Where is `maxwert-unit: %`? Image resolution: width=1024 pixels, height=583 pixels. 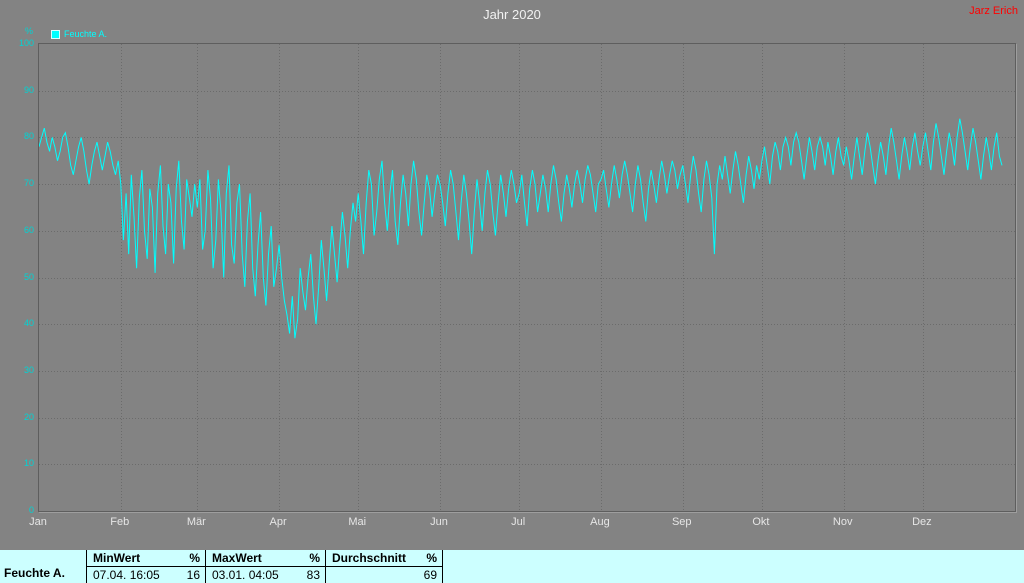 maxwert-unit: % is located at coordinates (314, 558).